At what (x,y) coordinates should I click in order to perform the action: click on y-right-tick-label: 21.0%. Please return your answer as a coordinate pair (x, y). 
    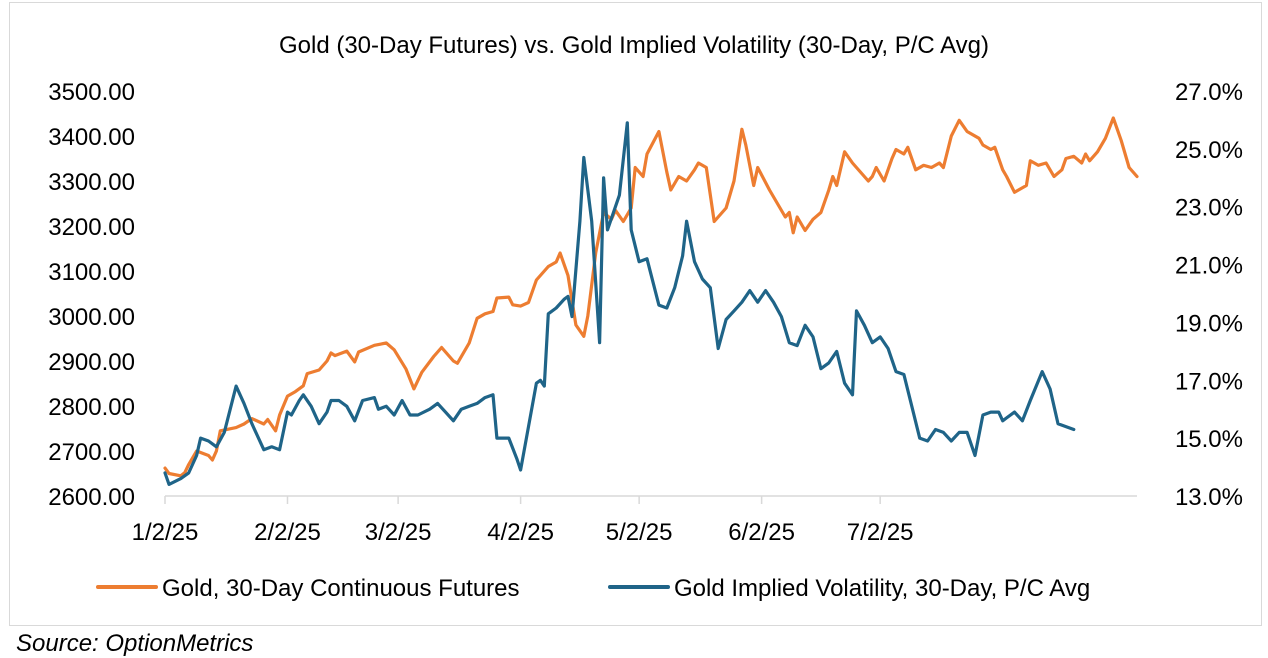
    Looking at the image, I should click on (1209, 266).